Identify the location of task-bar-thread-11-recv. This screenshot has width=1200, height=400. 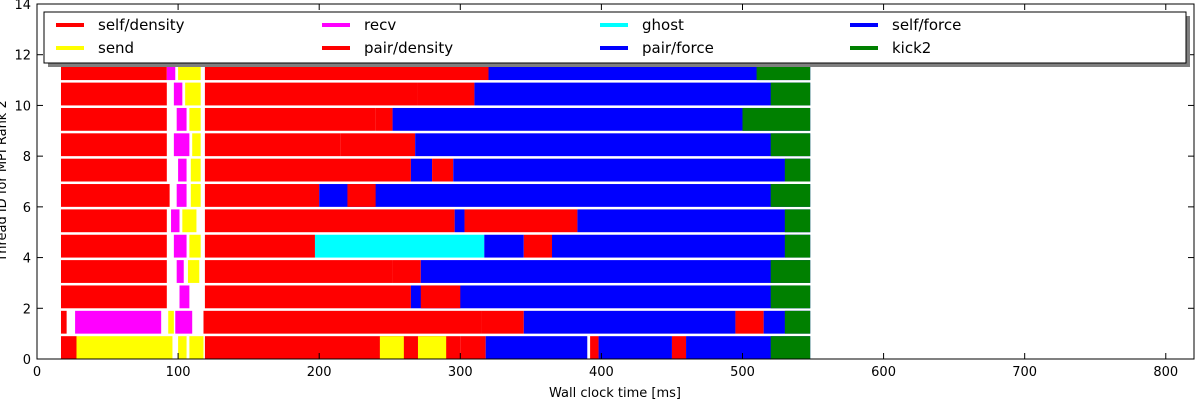
(171, 69).